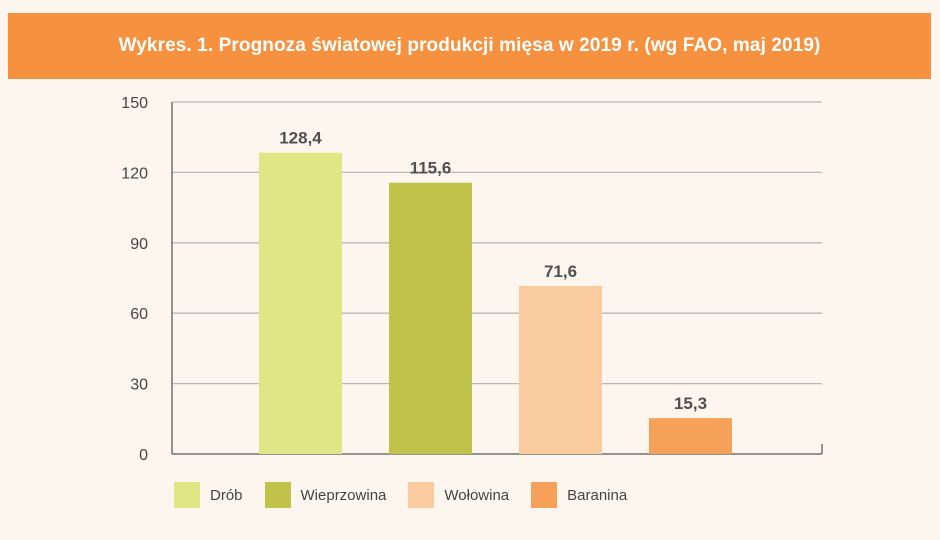 The width and height of the screenshot is (940, 540). What do you see at coordinates (300, 138) in the screenshot?
I see `data-label: 128,4` at bounding box center [300, 138].